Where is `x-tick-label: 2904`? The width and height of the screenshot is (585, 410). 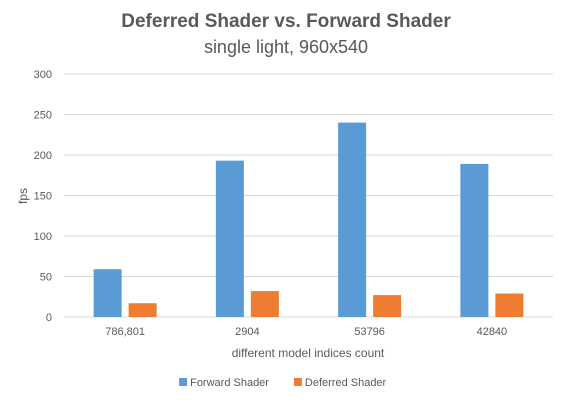
x-tick-label: 2904 is located at coordinates (247, 332).